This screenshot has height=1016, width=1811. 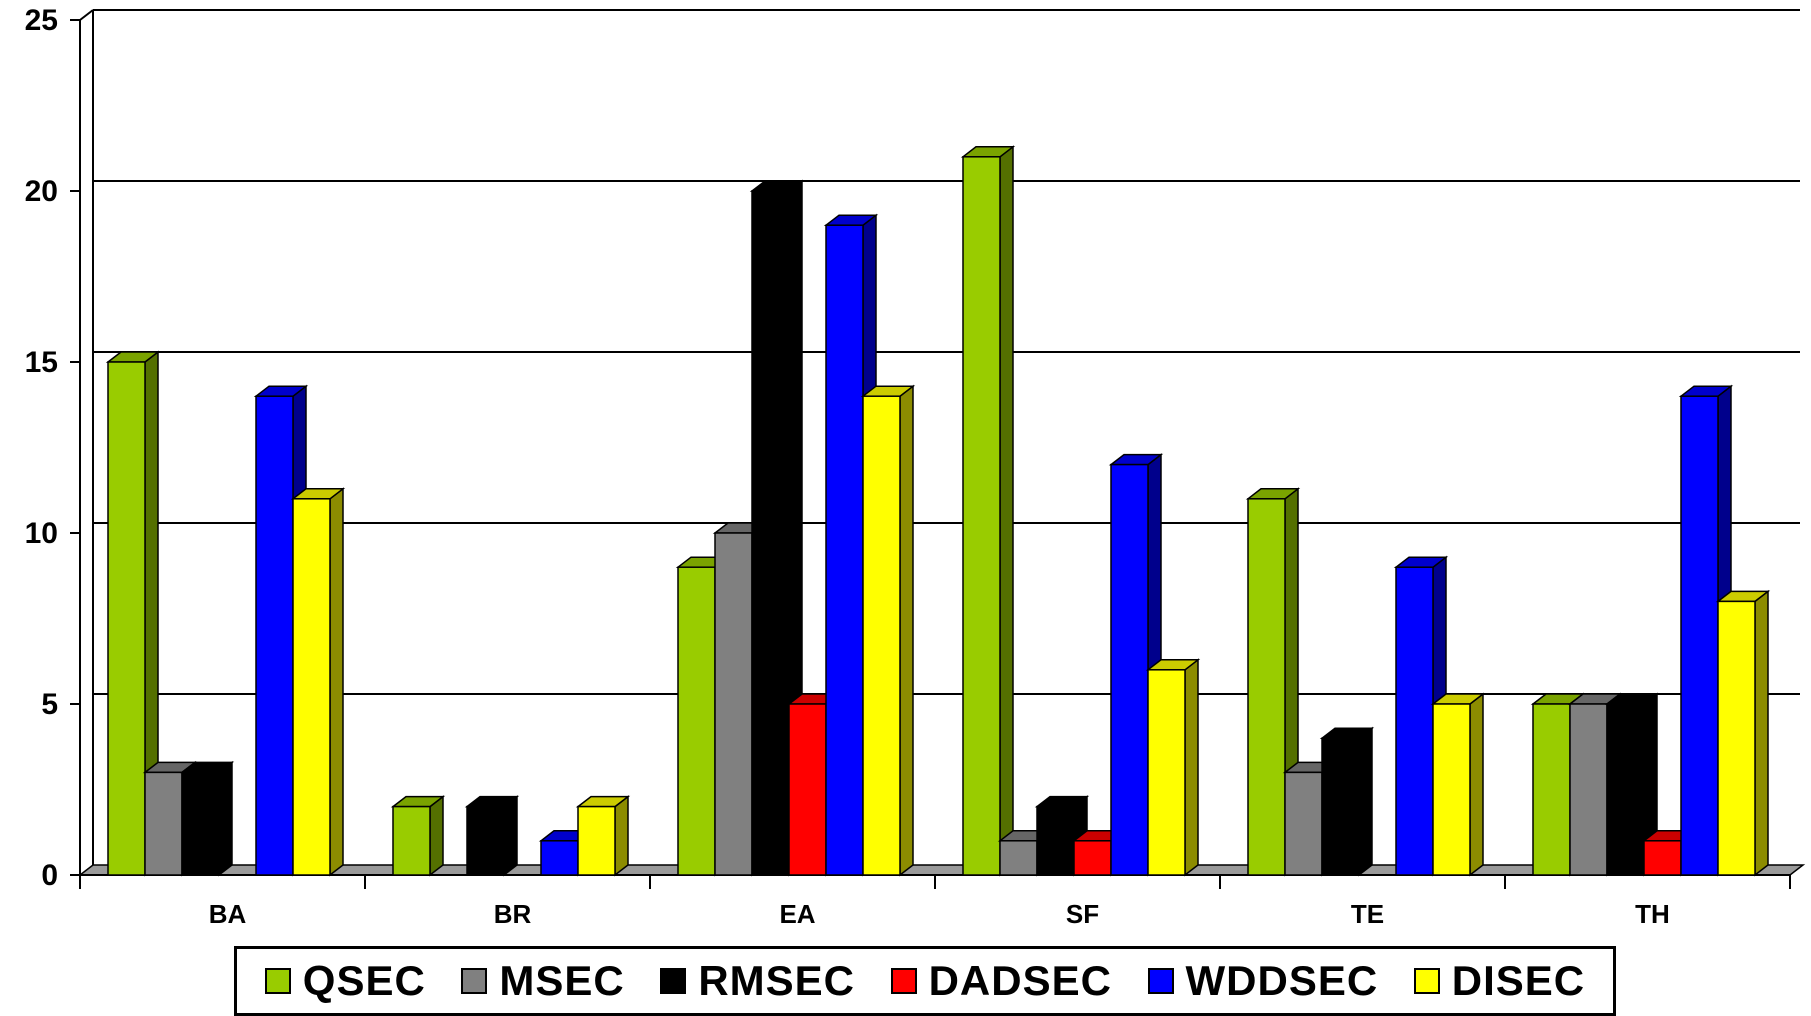 What do you see at coordinates (225, 818) in the screenshot?
I see `bar-rmsec-ba-side` at bounding box center [225, 818].